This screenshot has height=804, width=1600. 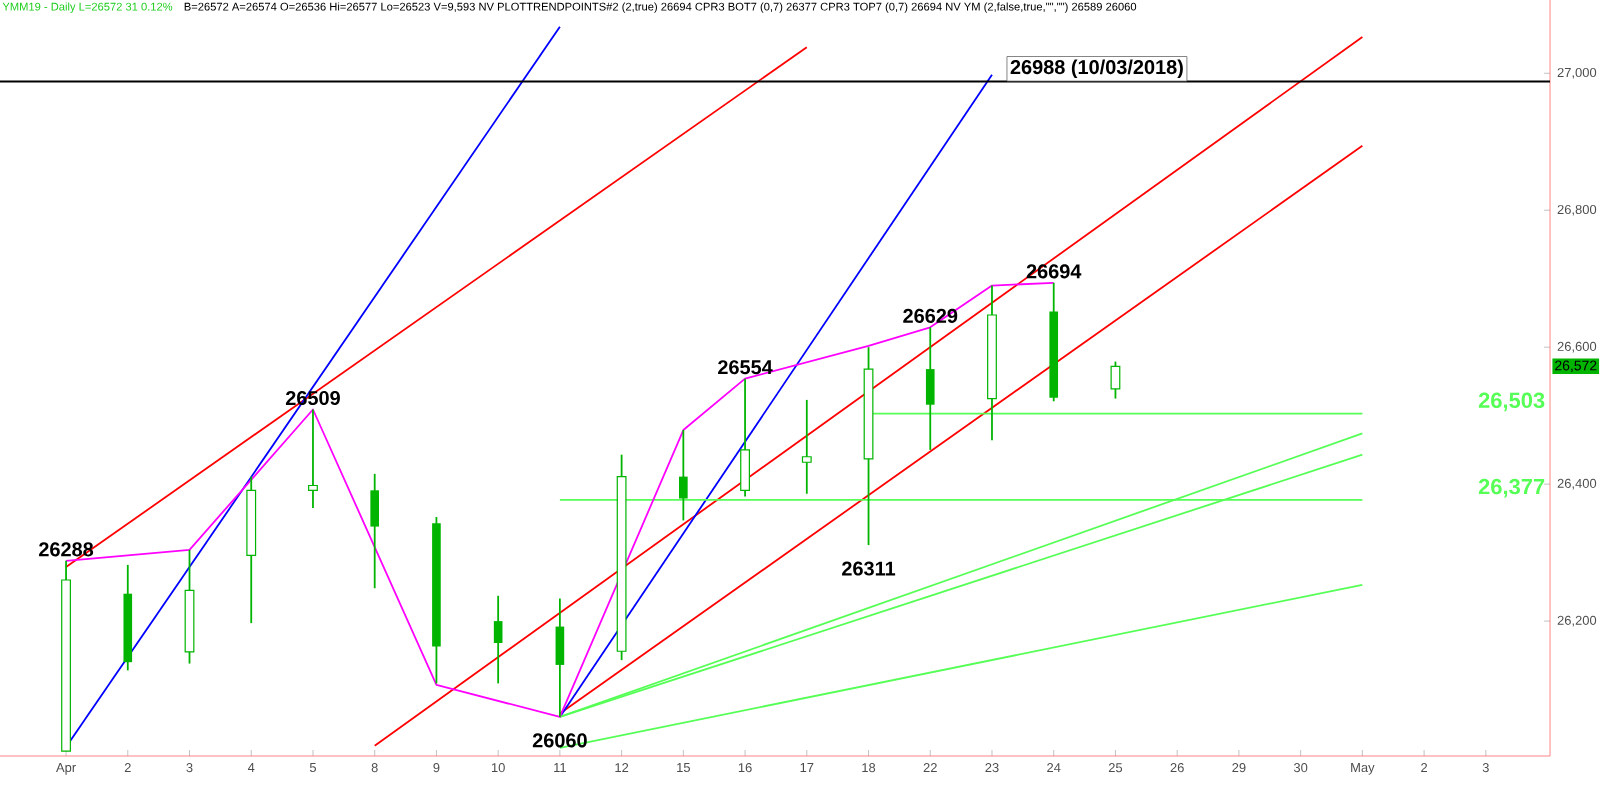 What do you see at coordinates (1511, 488) in the screenshot?
I see `annotation: 26,377` at bounding box center [1511, 488].